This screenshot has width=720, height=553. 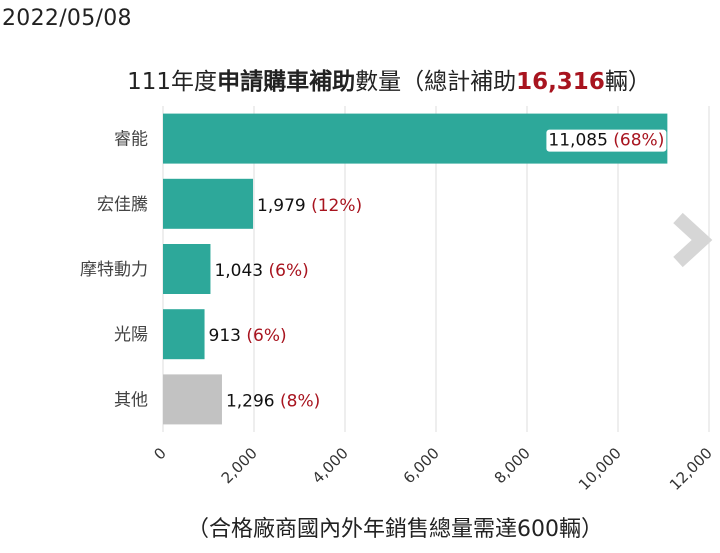 I want to click on chevron-right-icon, so click(x=693, y=240).